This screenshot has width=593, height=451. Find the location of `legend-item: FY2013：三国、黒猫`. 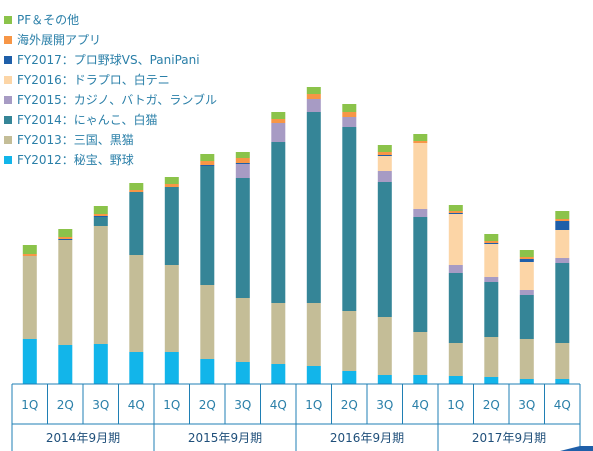

legend-item: FY2013：三国、黒猫 is located at coordinates (110, 140).